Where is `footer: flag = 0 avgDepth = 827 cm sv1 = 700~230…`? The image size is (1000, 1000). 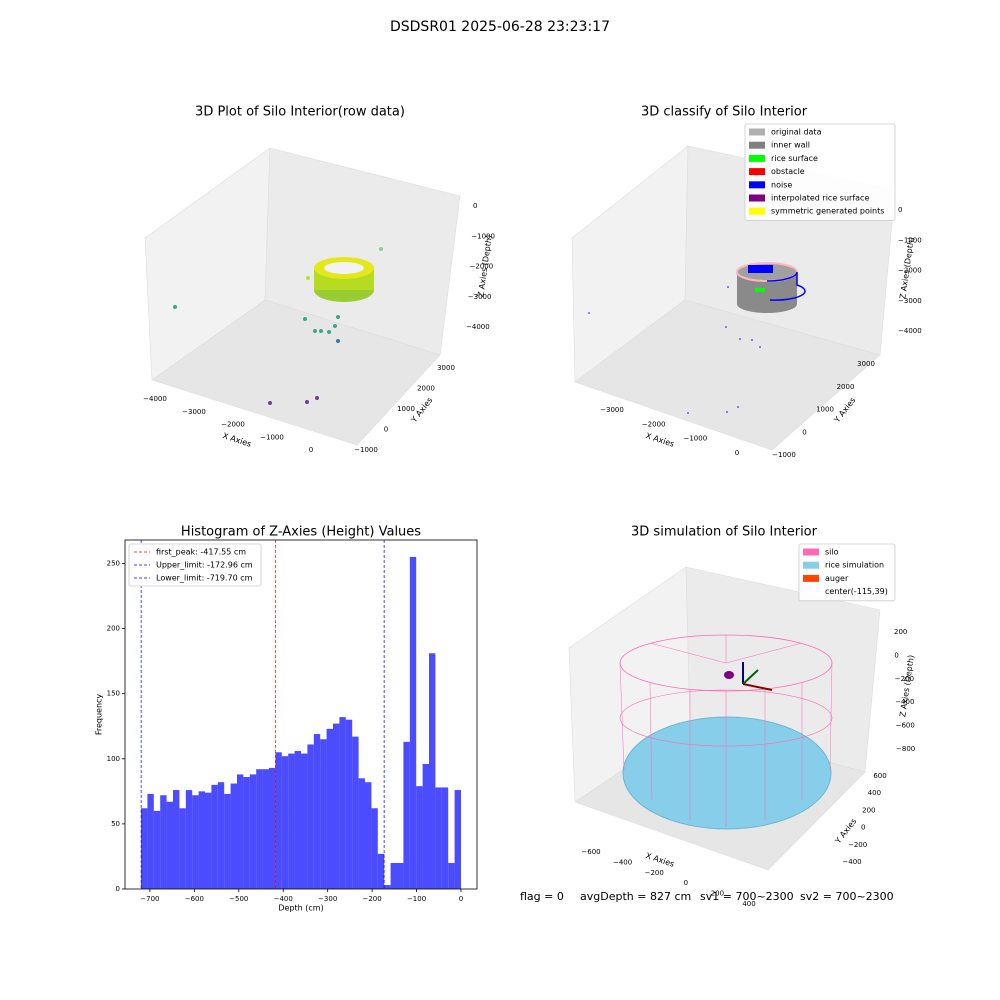 footer: flag = 0 avgDepth = 827 cm sv1 = 700~230… is located at coordinates (707, 896).